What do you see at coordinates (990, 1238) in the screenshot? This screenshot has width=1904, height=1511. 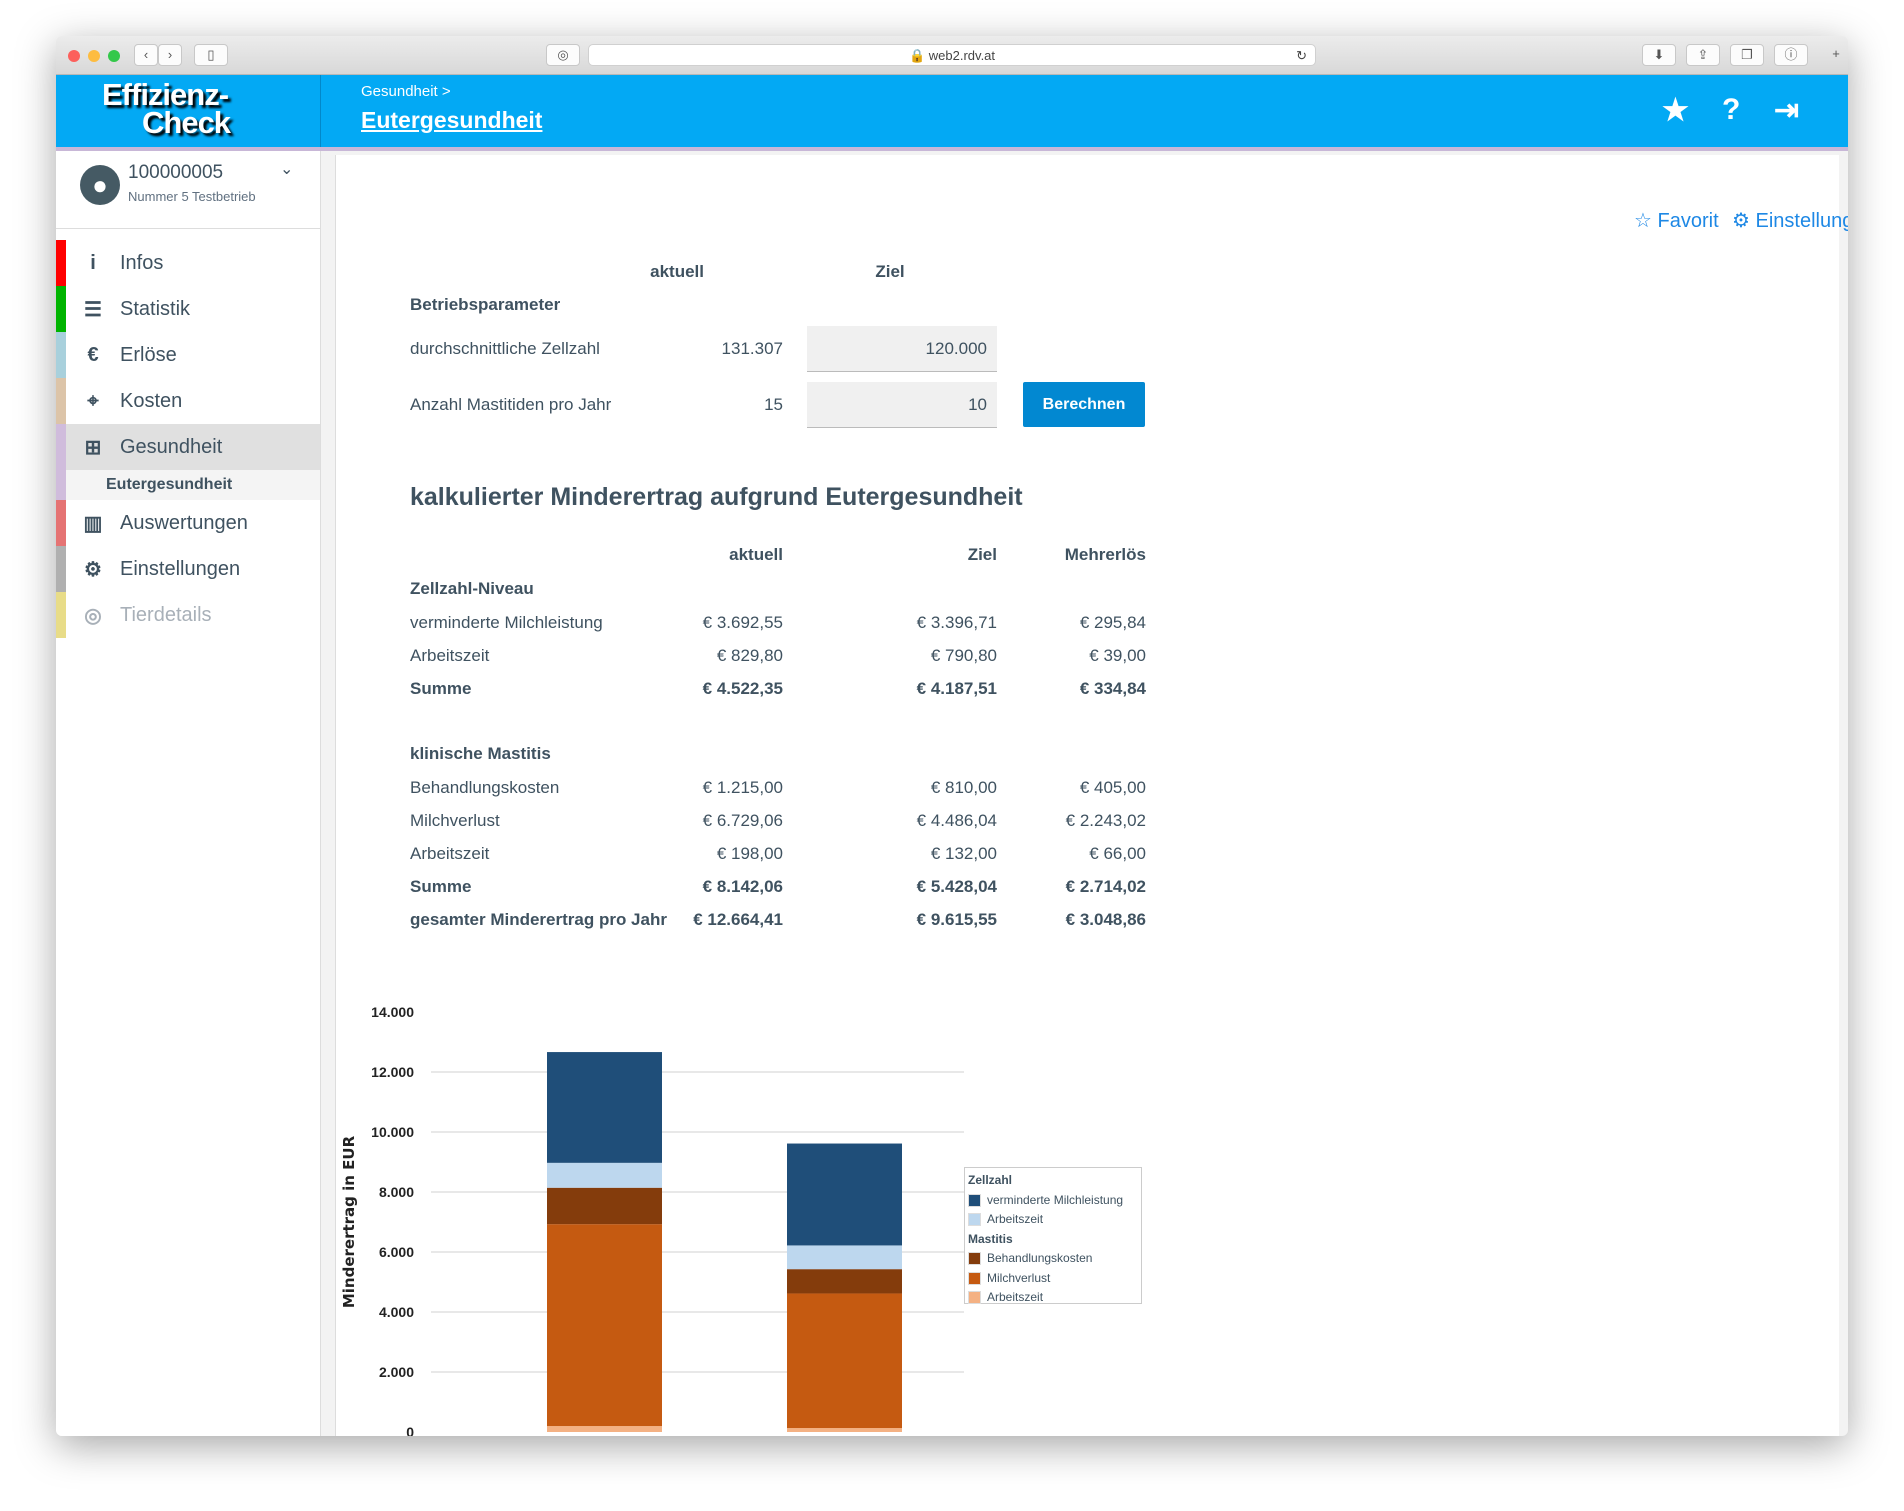 I see `legend-group-mastitis: Mastitis` at bounding box center [990, 1238].